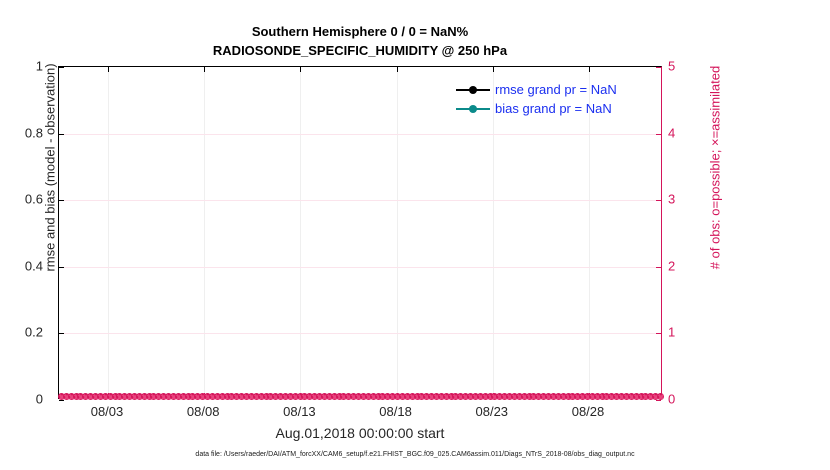 The width and height of the screenshot is (830, 470). I want to click on y-axis-right-title: # of obs: o=possible; ×=assimilated, so click(715, 167).